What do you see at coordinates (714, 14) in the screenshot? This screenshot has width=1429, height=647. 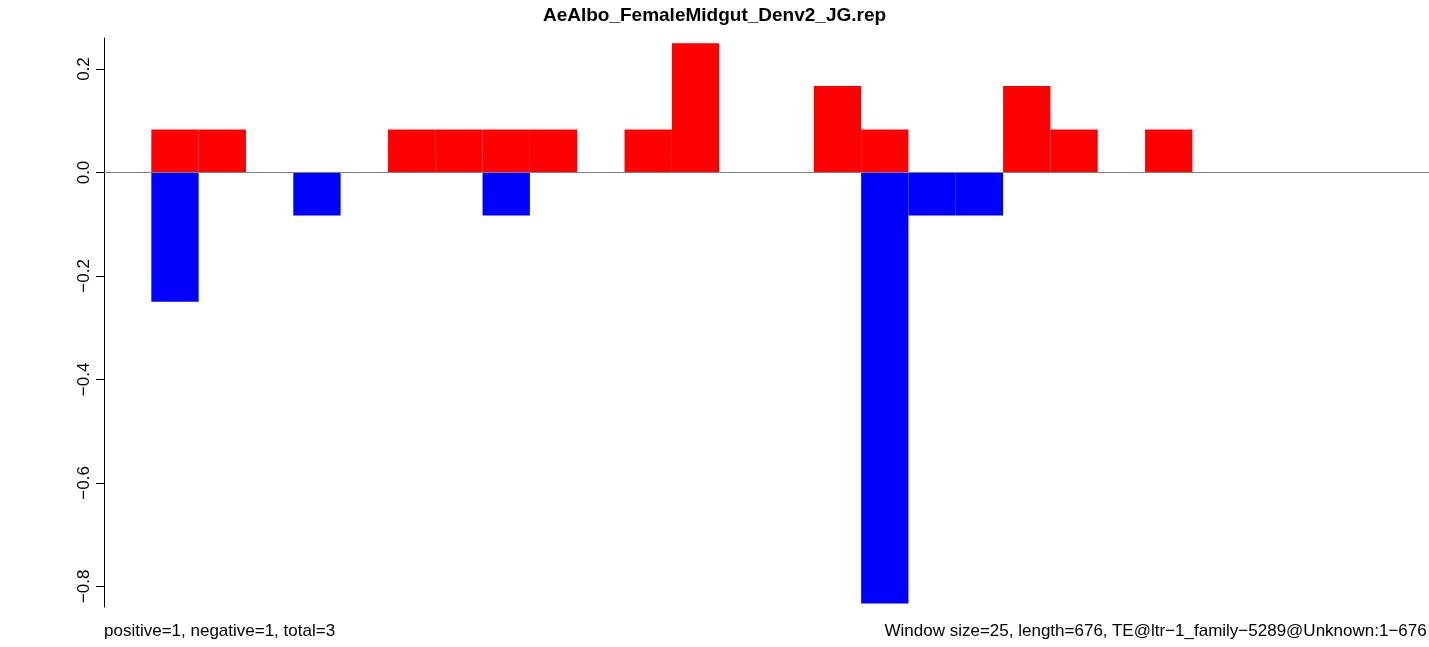 I see `chart-title: AeAlbo_FemaleMidgut_Denv2_JG.rep` at bounding box center [714, 14].